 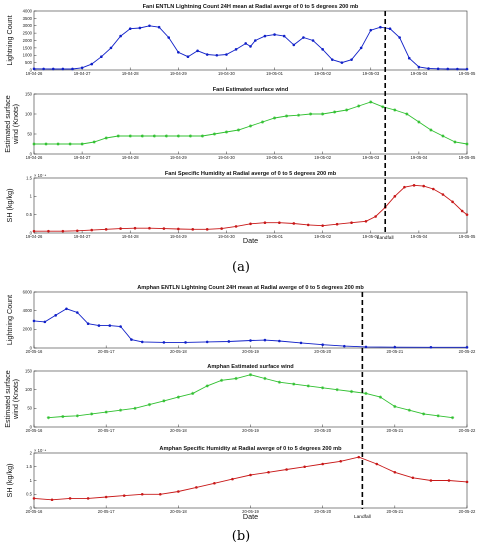 What do you see at coordinates (178, 157) in the screenshot?
I see `x-tick-label: 19-04-29` at bounding box center [178, 157].